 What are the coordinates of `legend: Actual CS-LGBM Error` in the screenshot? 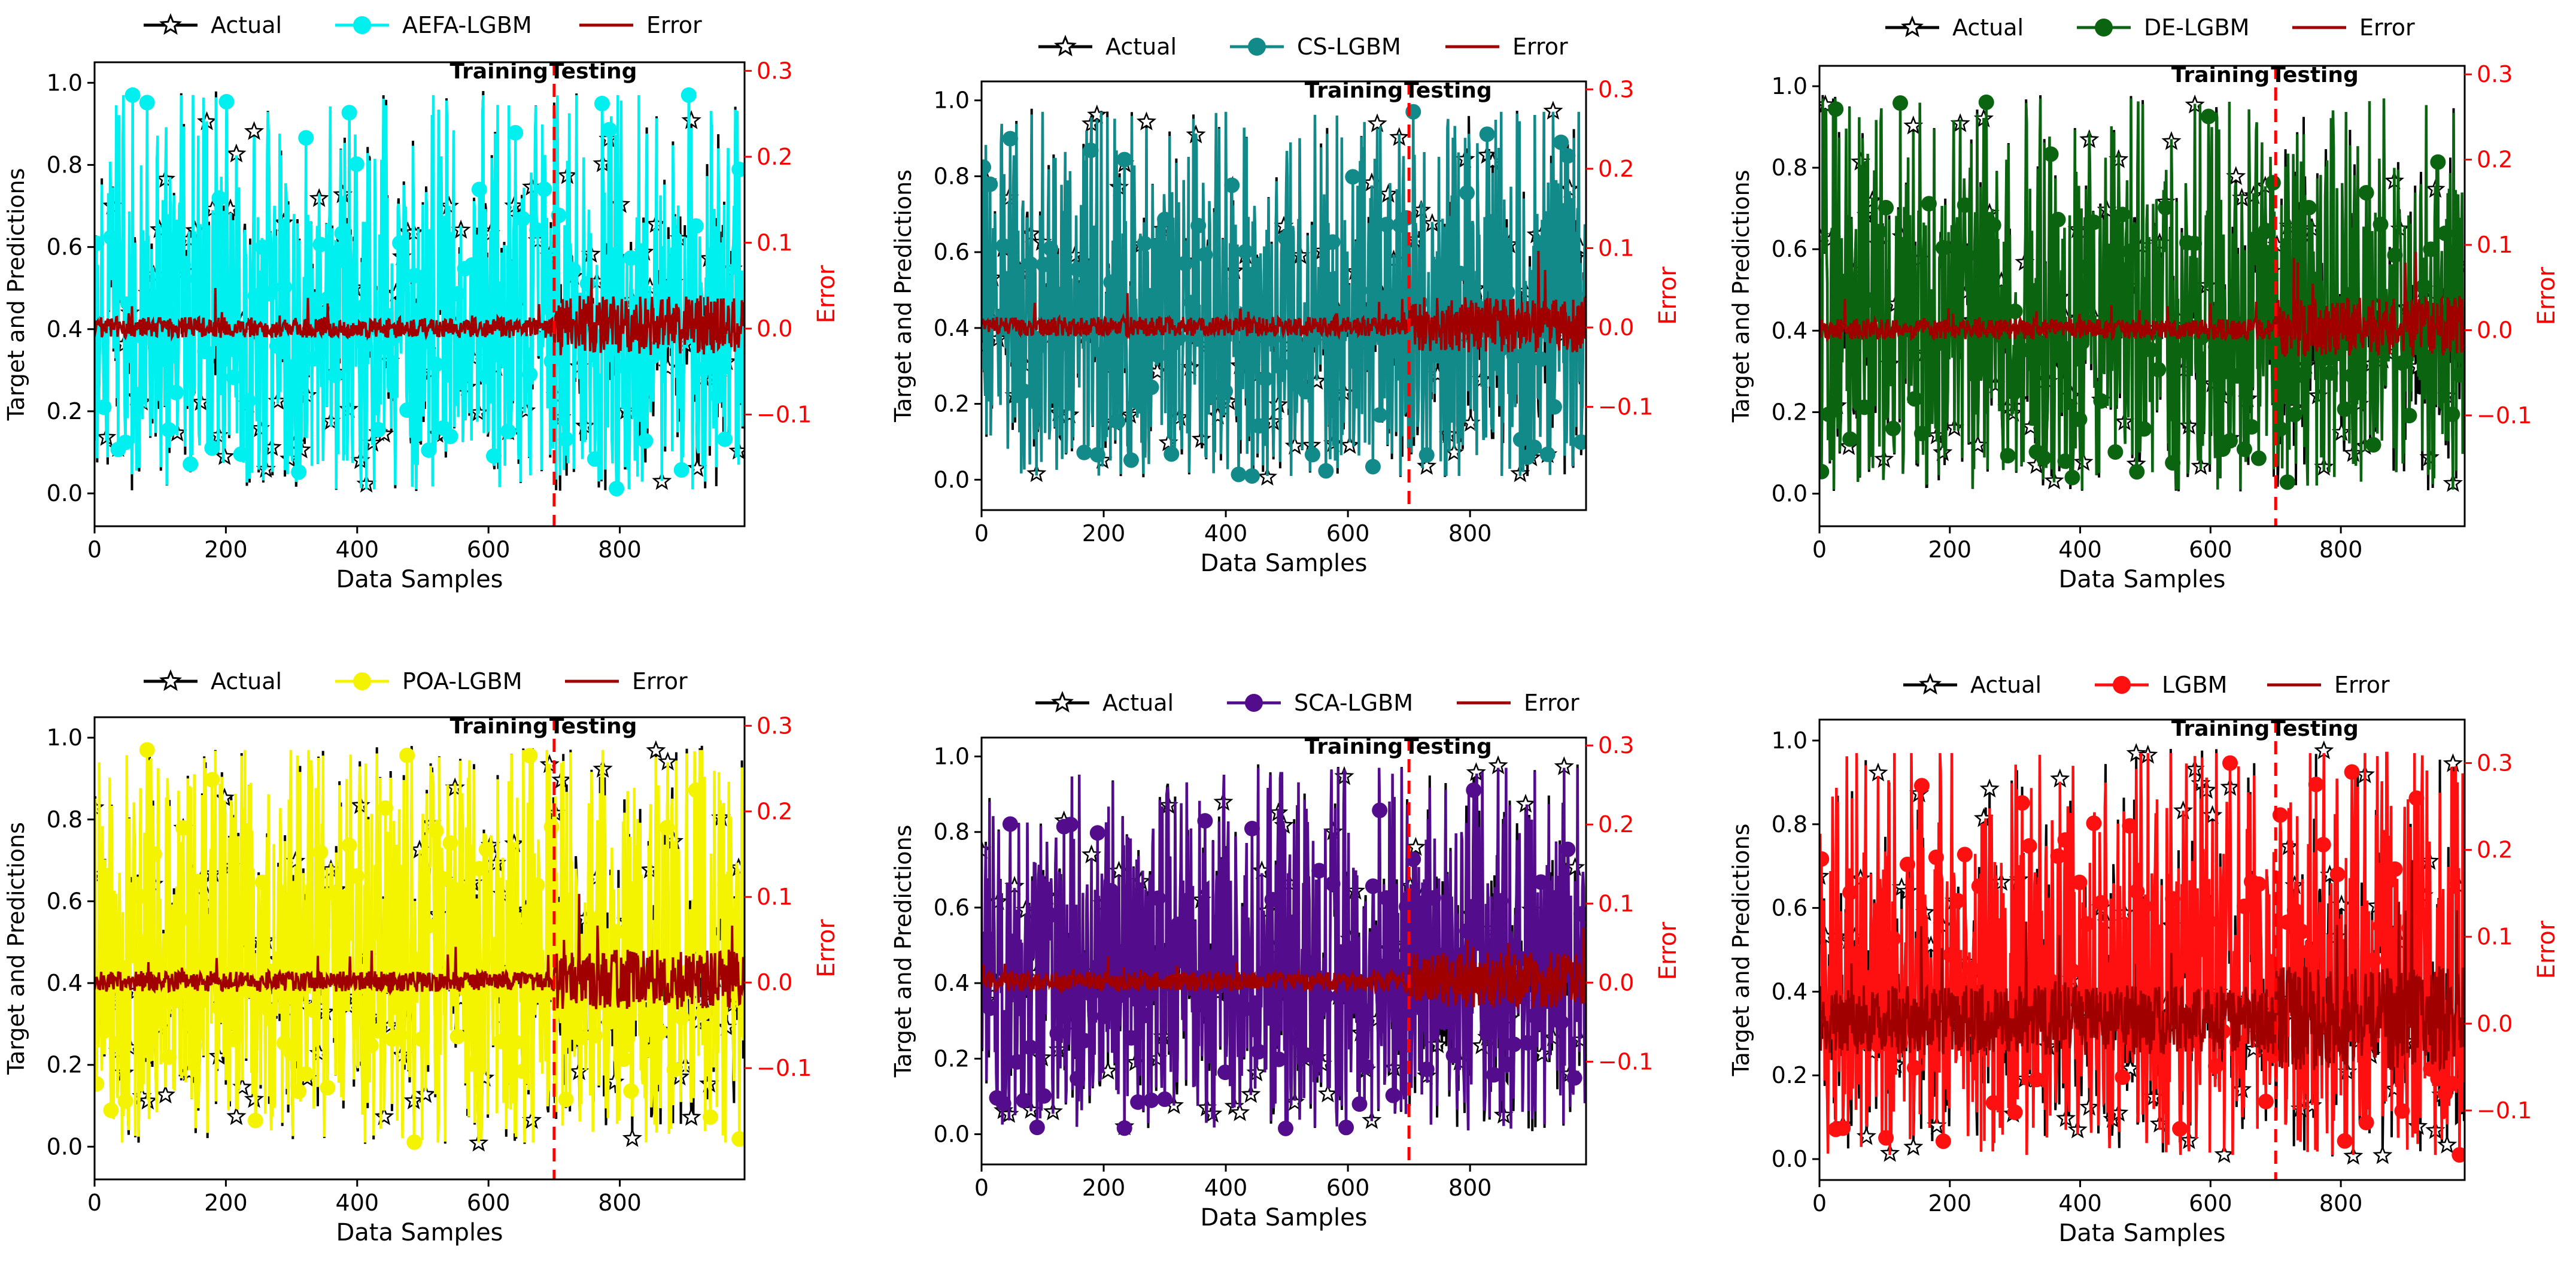 It's located at (1303, 47).